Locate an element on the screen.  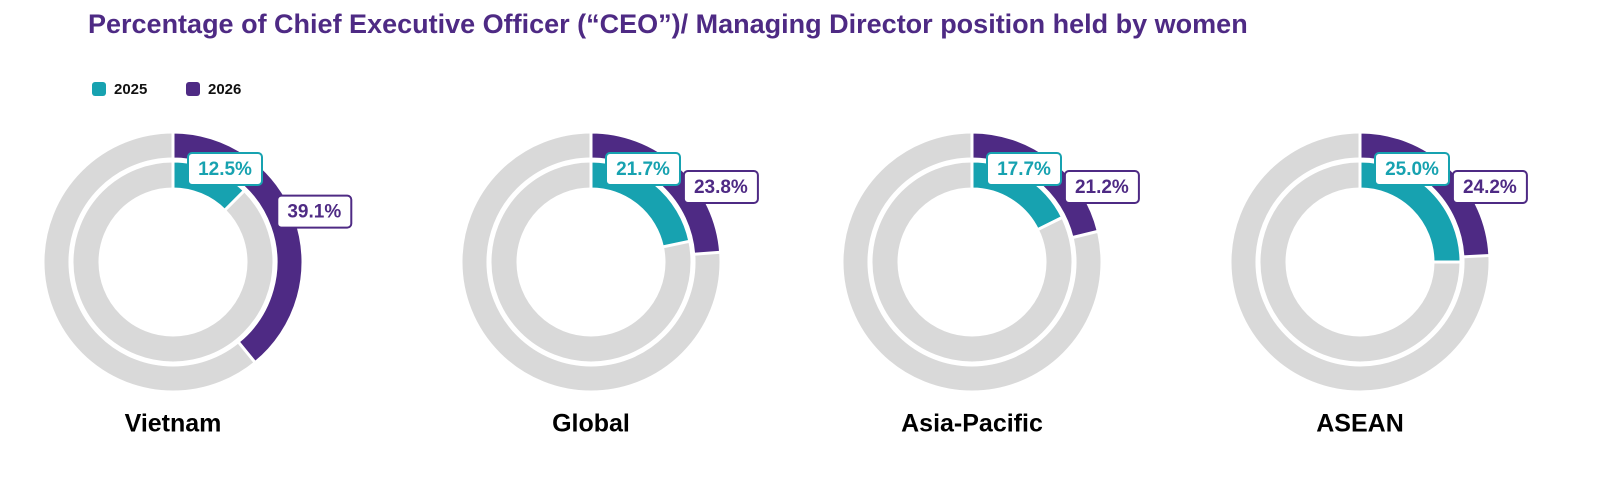
value-label: 23.8% is located at coordinates (721, 187).